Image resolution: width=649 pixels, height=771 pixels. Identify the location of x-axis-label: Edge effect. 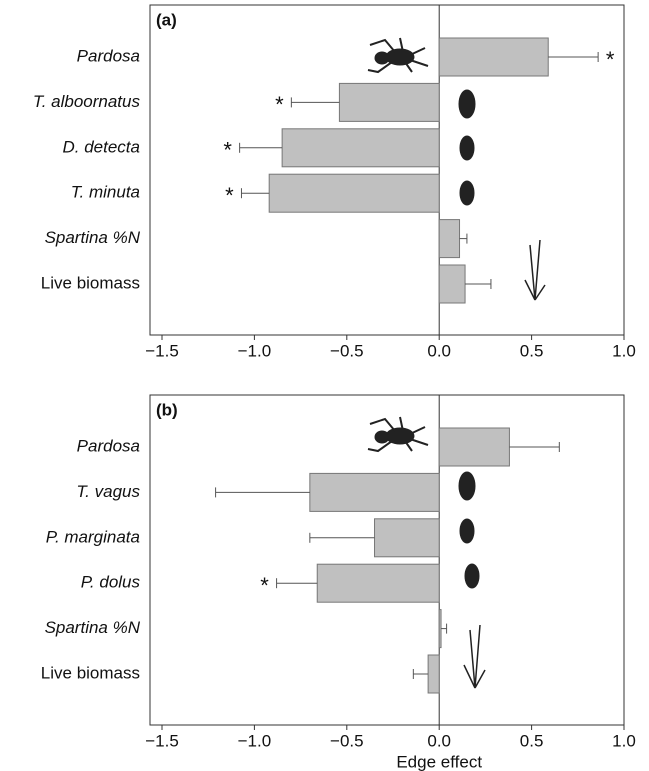
(439, 761).